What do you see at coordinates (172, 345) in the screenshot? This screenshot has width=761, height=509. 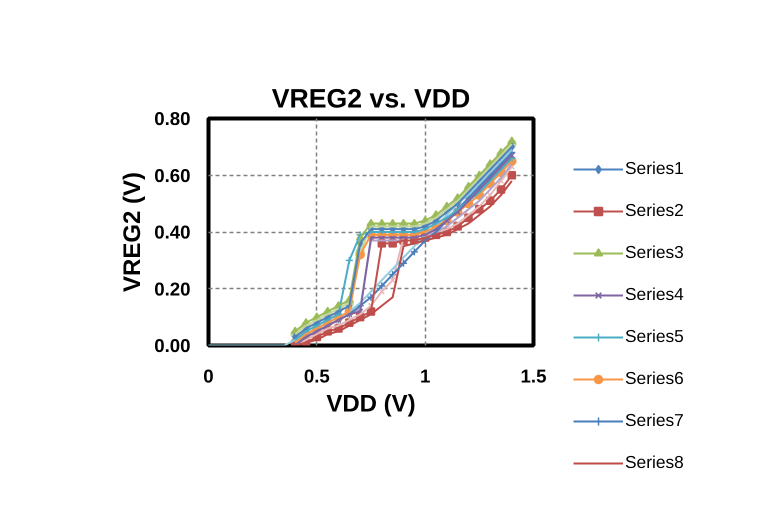 I see `y-tick-label: 0.00` at bounding box center [172, 345].